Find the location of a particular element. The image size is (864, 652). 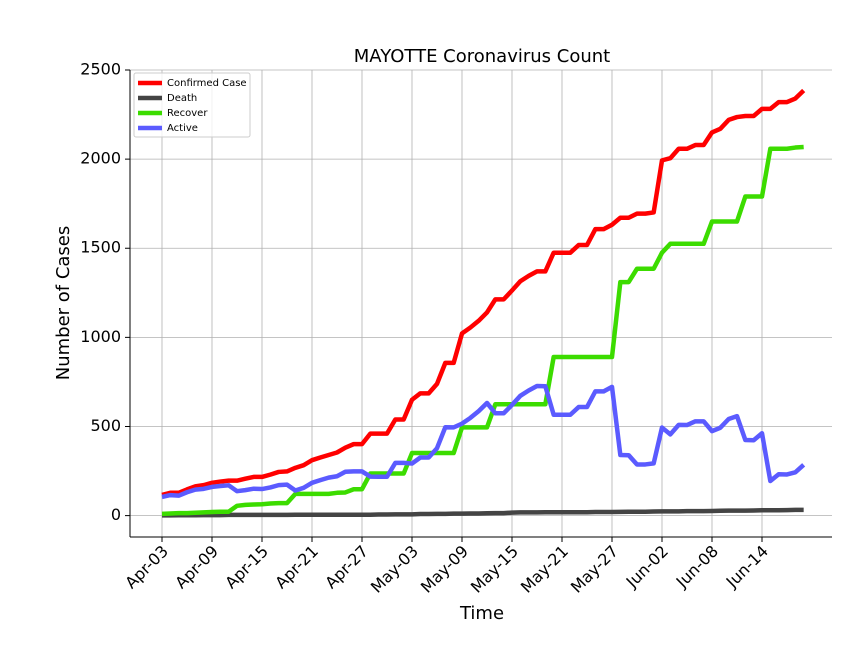

legend-label: Active is located at coordinates (182, 128).